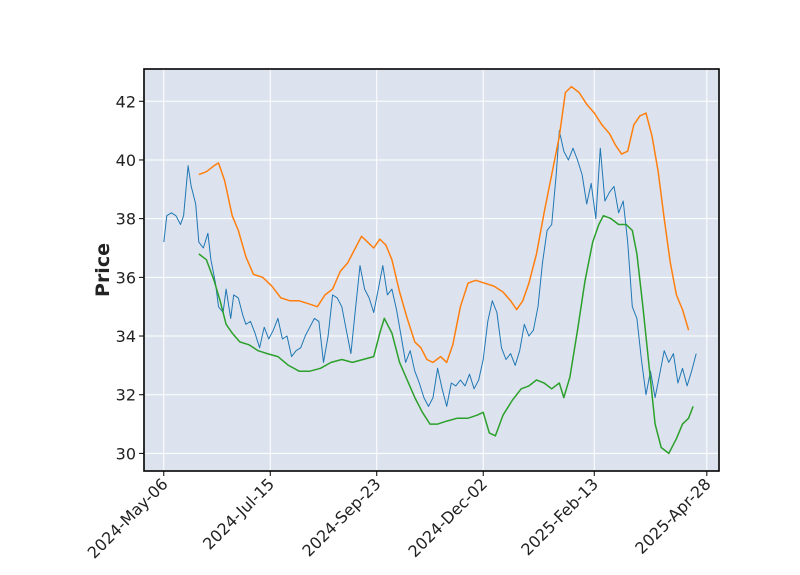 The width and height of the screenshot is (800, 575). I want to click on y-axis-title: Price, so click(103, 270).